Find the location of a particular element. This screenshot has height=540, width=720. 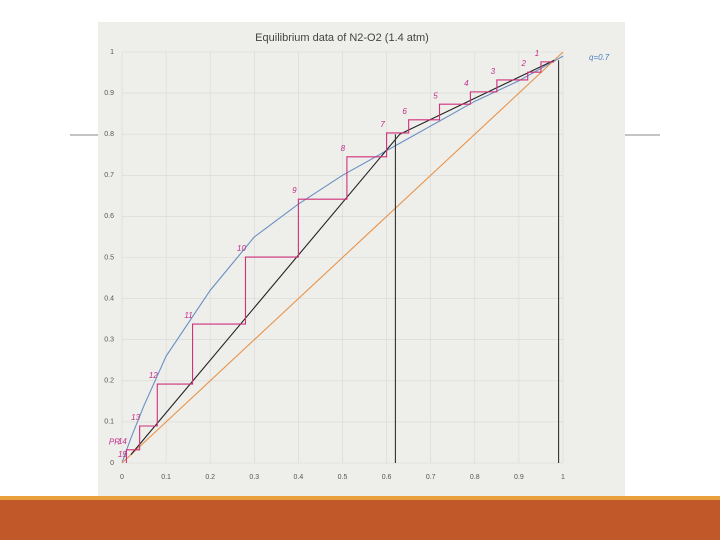

stage-label: 10 is located at coordinates (241, 248).